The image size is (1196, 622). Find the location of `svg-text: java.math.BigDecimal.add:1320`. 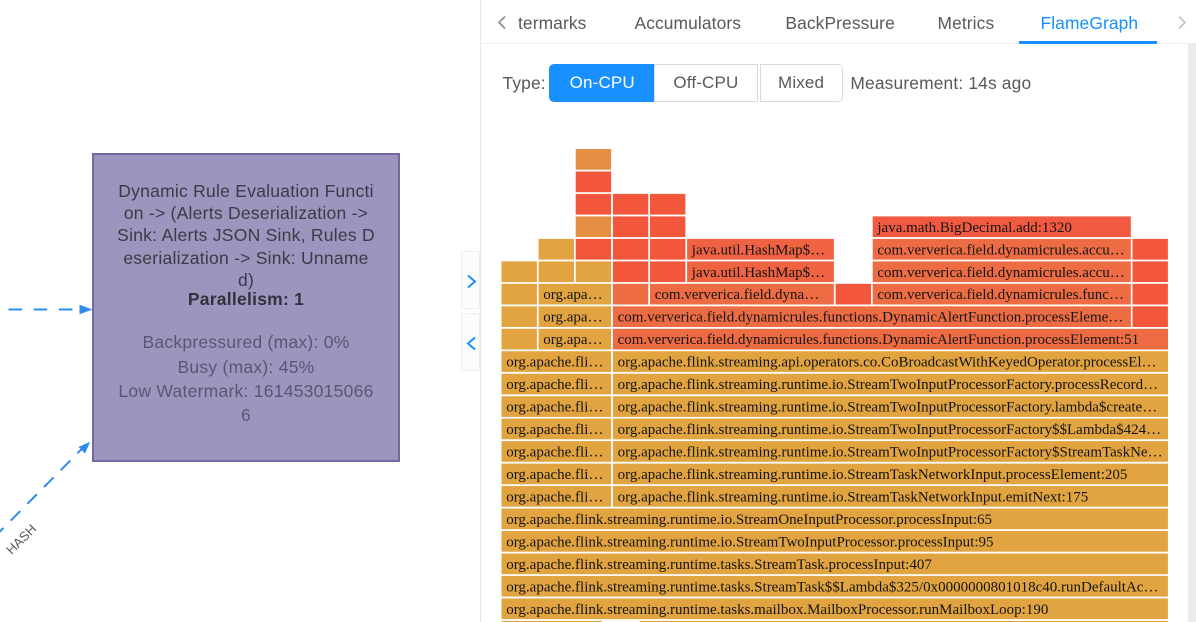

svg-text: java.math.BigDecimal.add:1320 is located at coordinates (974, 228).